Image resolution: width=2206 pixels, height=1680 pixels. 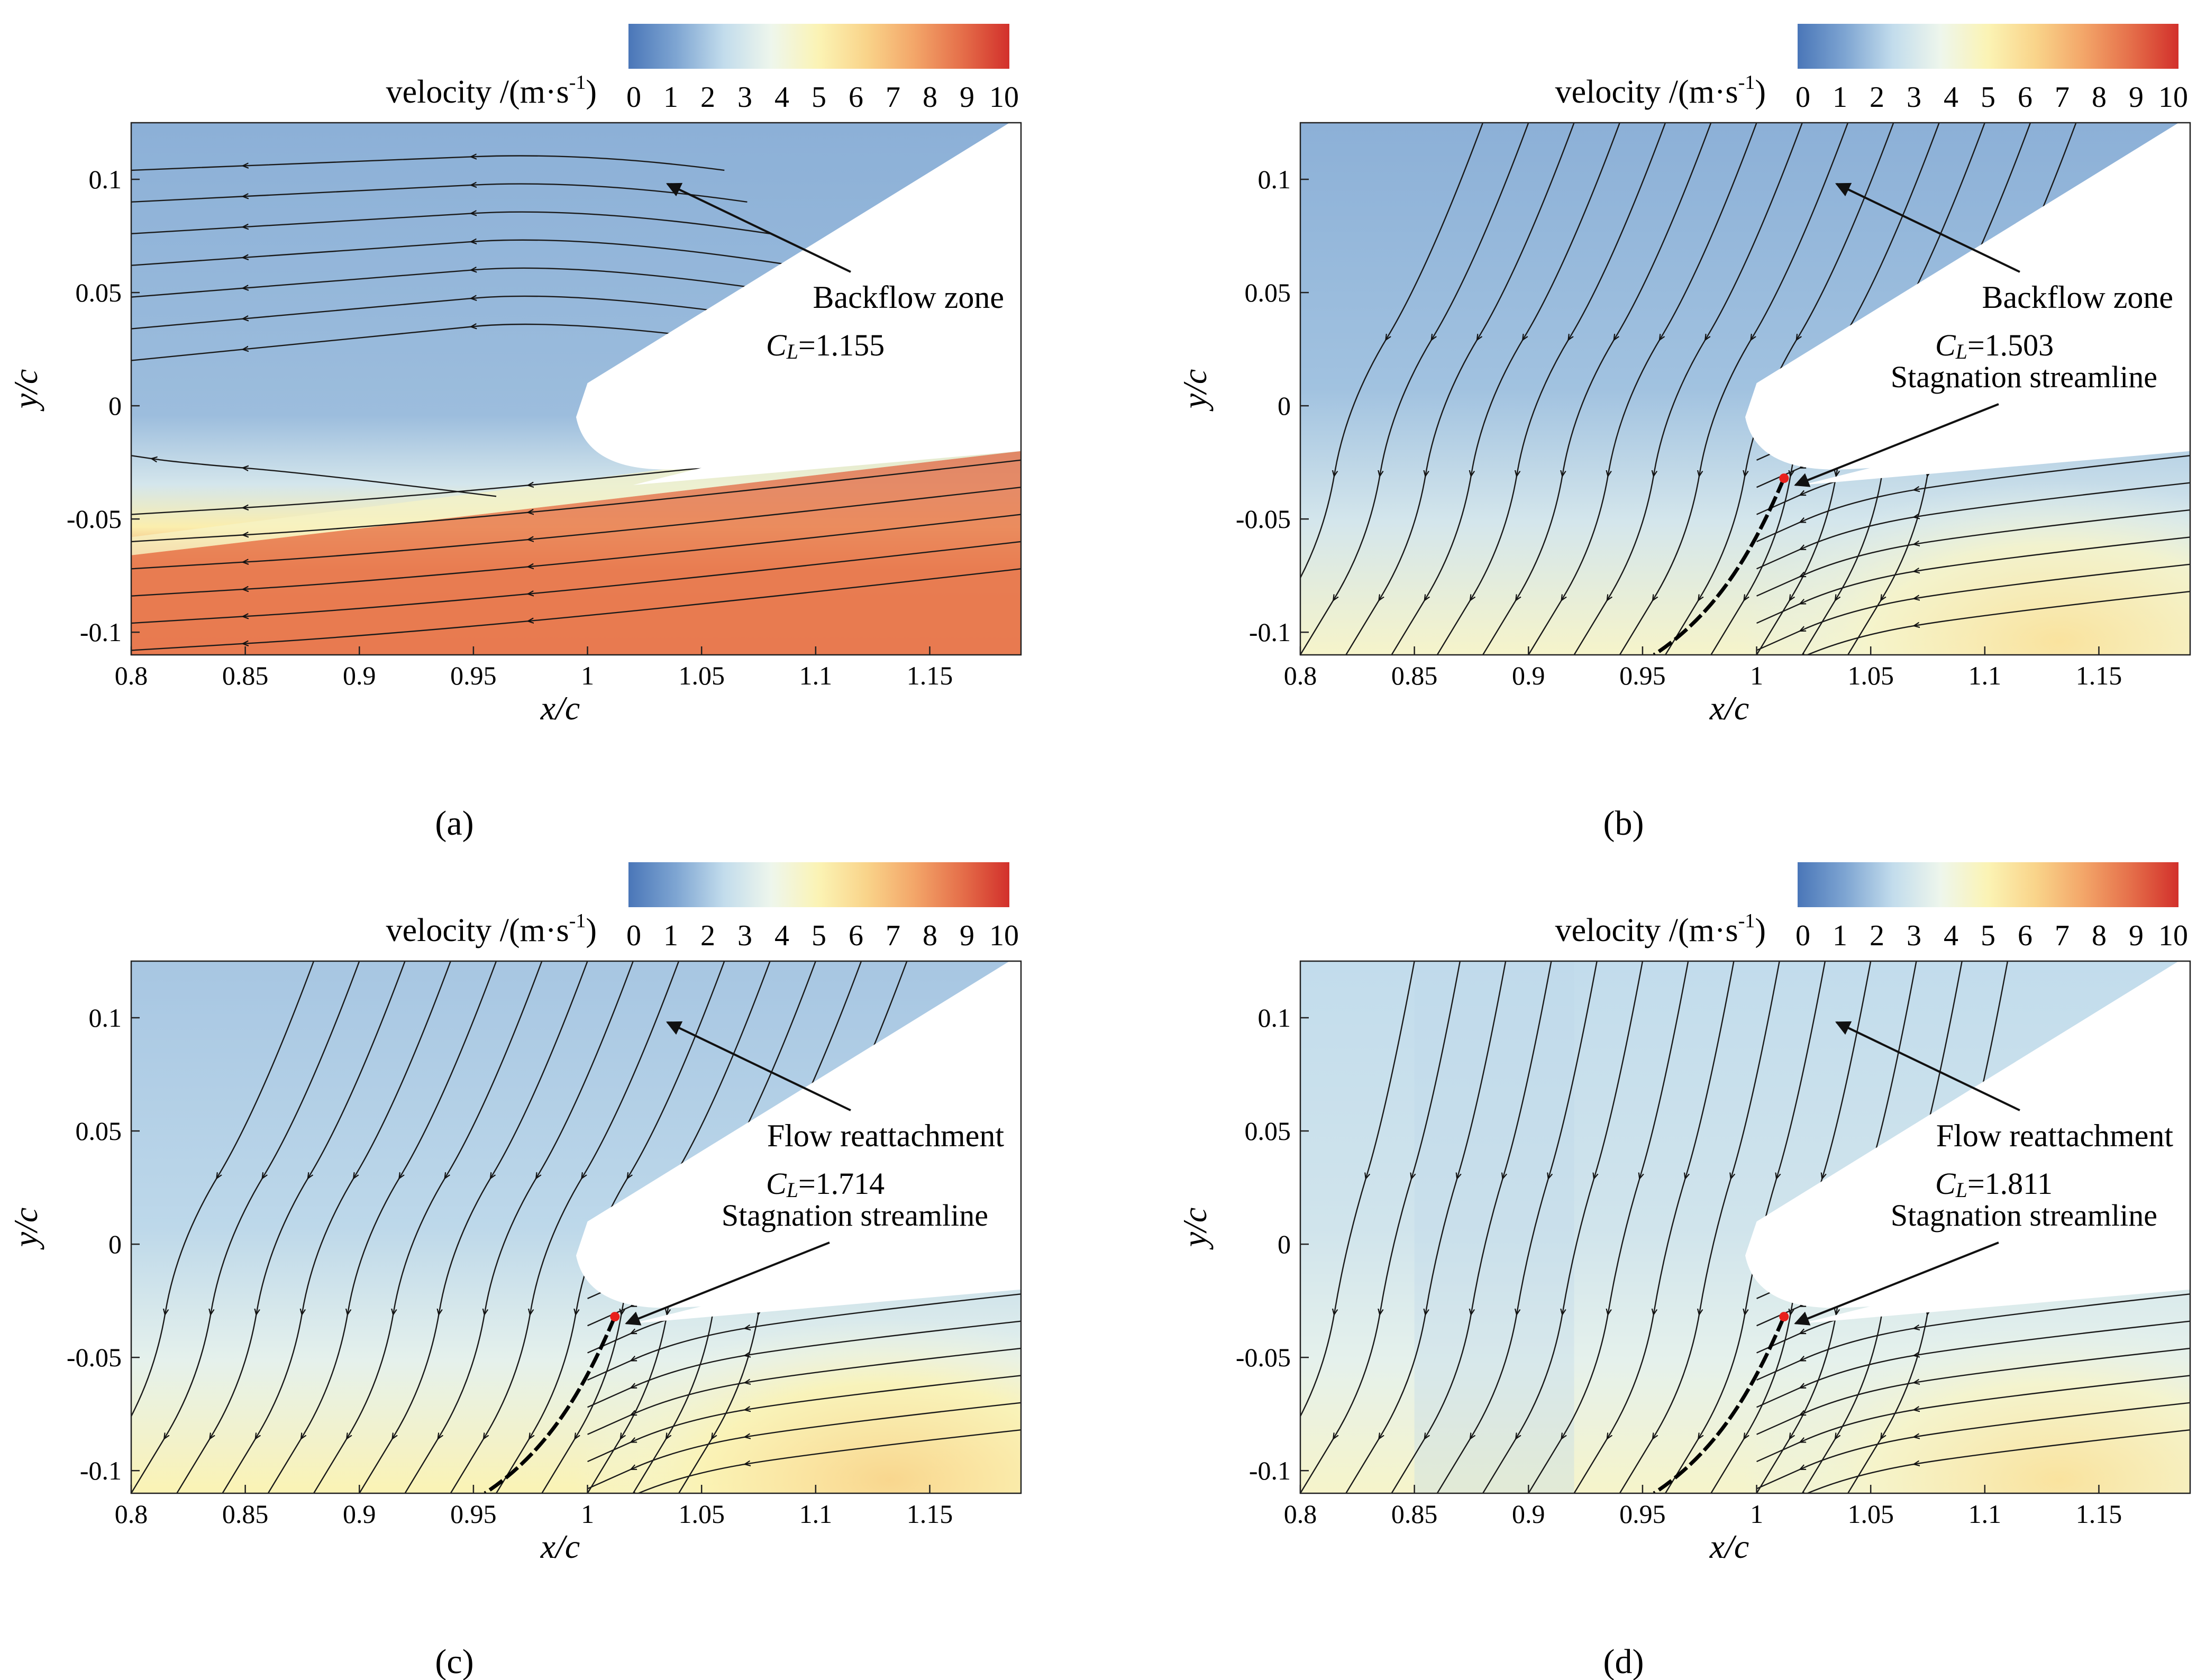 I want to click on y-tick-label: 0.05, so click(x=99, y=292).